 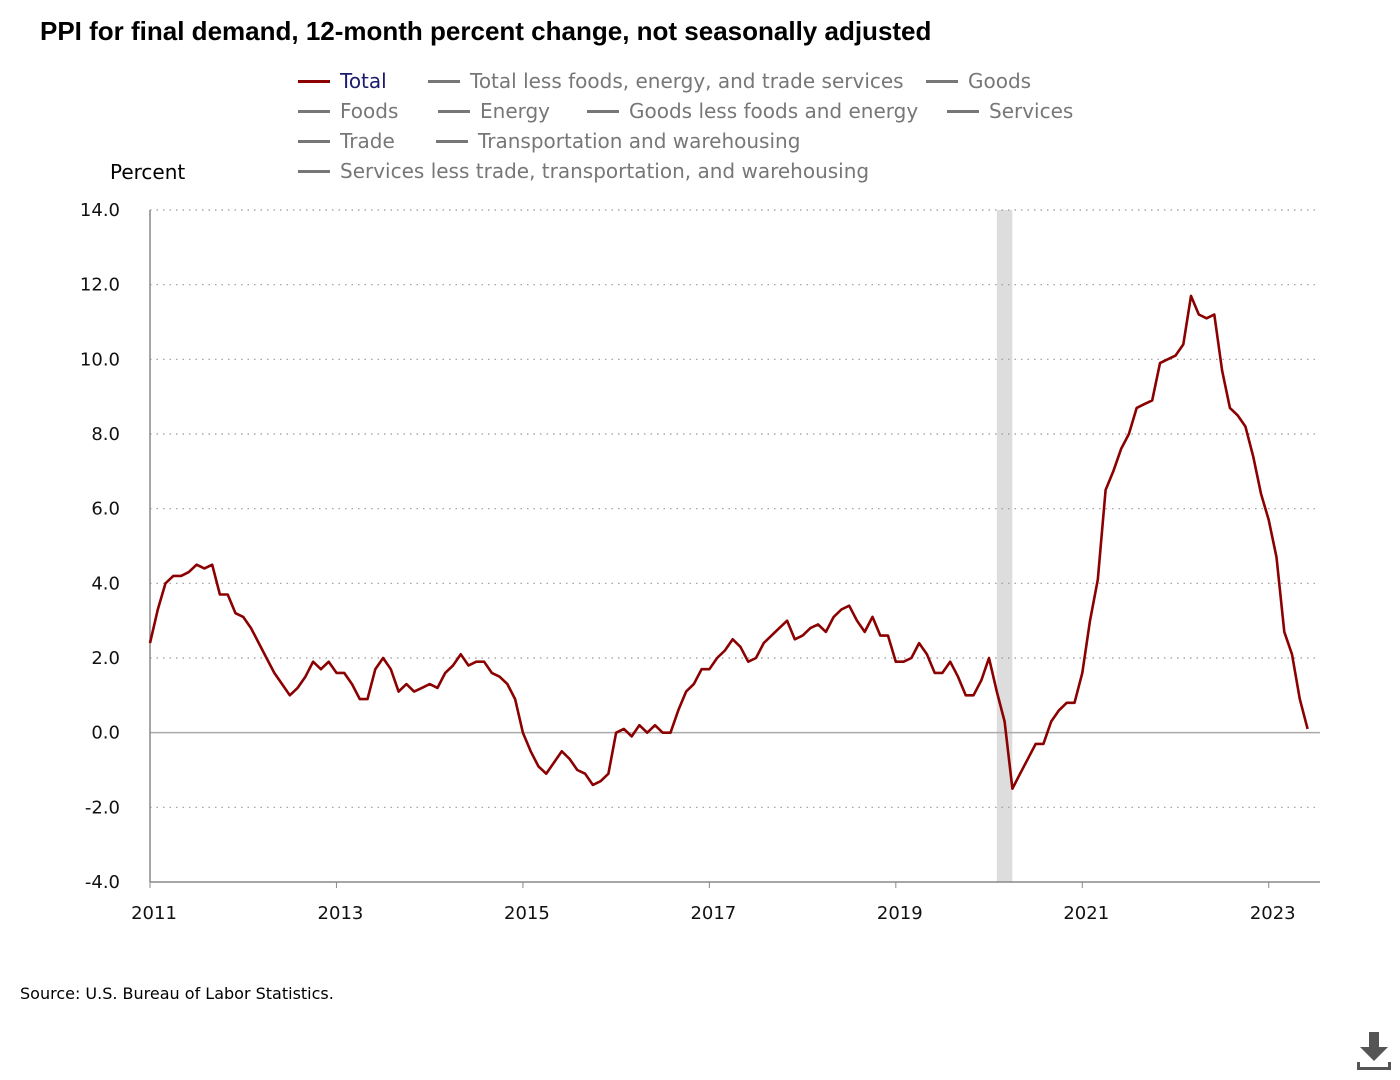 What do you see at coordinates (639, 141) in the screenshot?
I see `legend-label: Transportation and warehousing` at bounding box center [639, 141].